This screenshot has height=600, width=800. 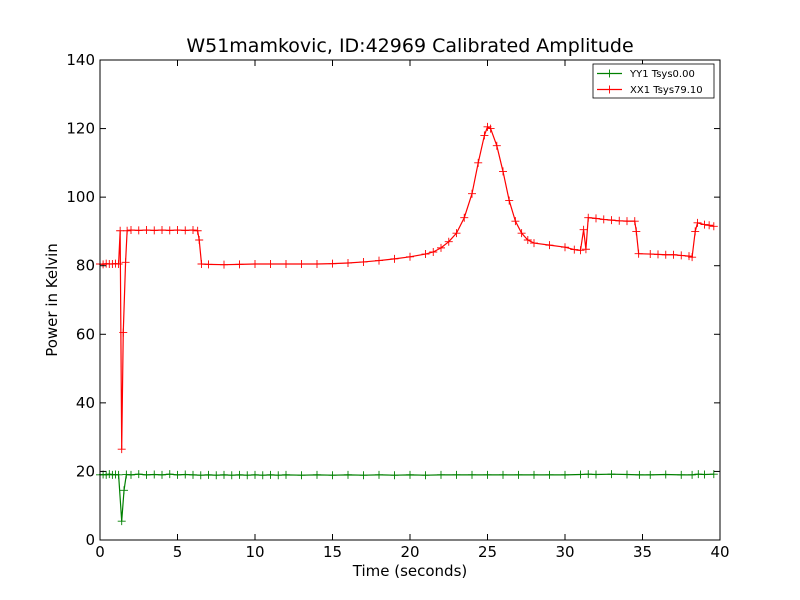 What do you see at coordinates (80, 197) in the screenshot?
I see `y-tick-label: 100` at bounding box center [80, 197].